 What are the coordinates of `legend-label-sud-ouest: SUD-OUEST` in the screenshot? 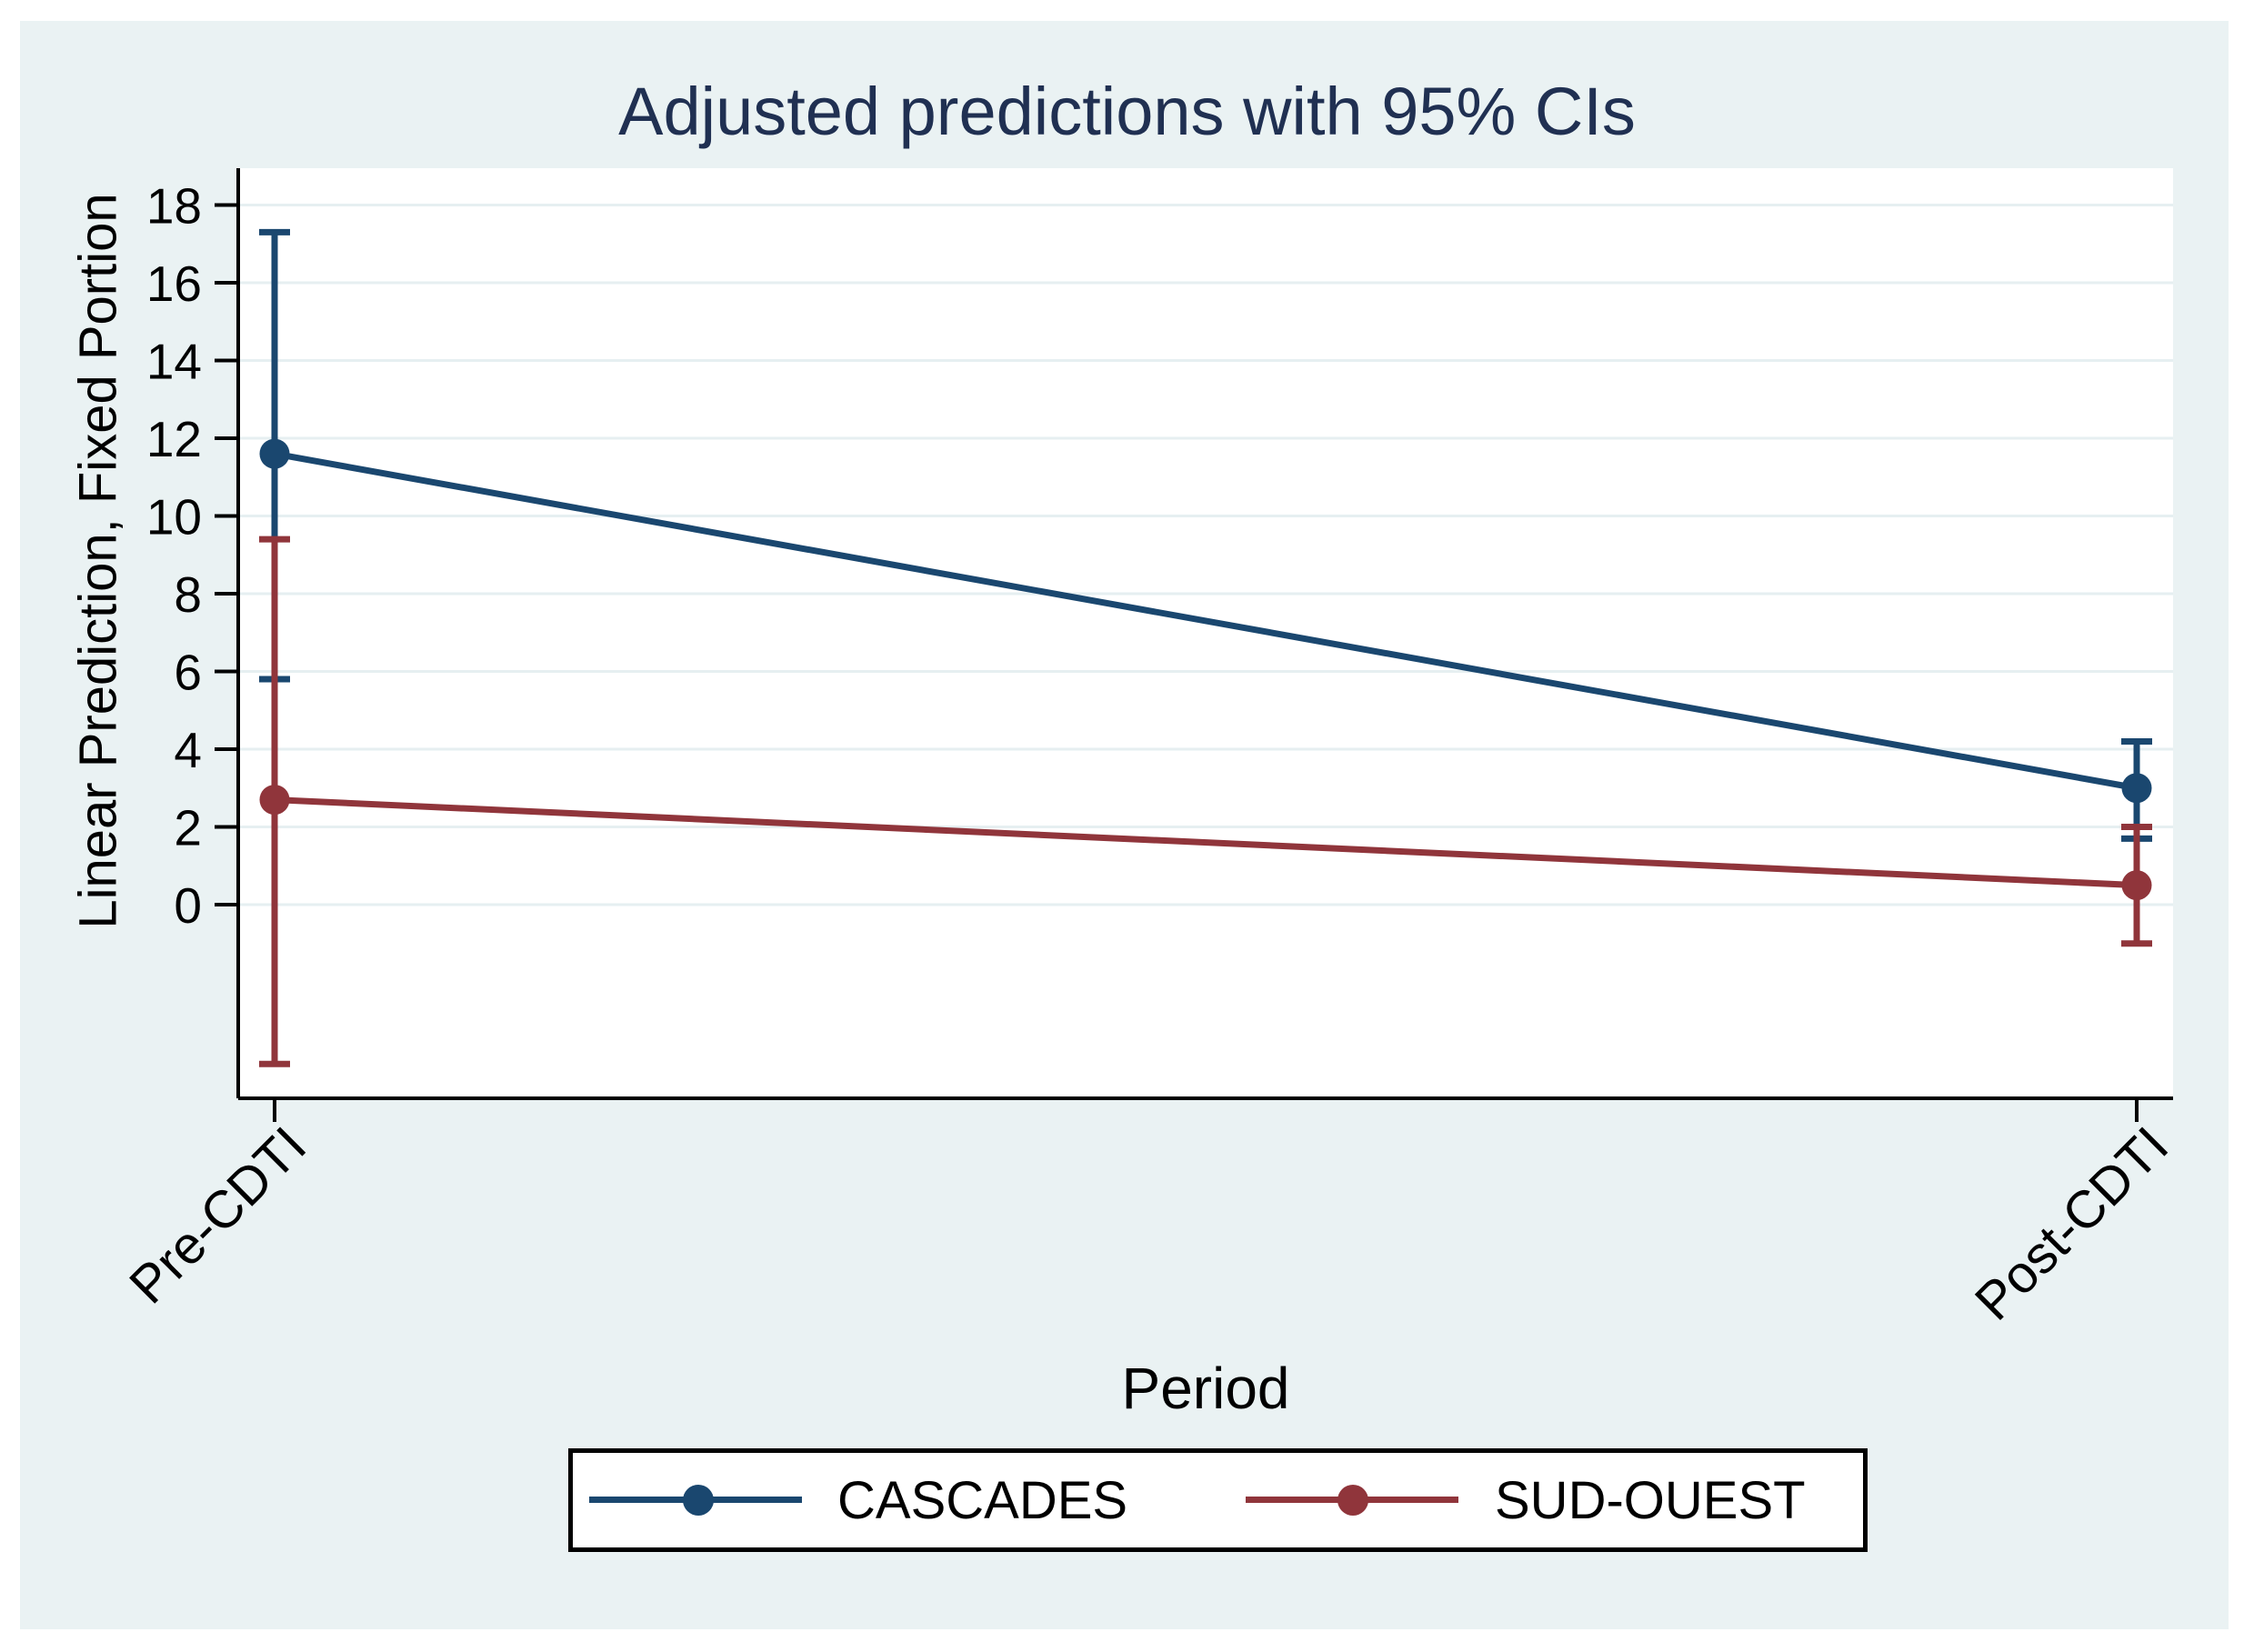 It's located at (1650, 1500).